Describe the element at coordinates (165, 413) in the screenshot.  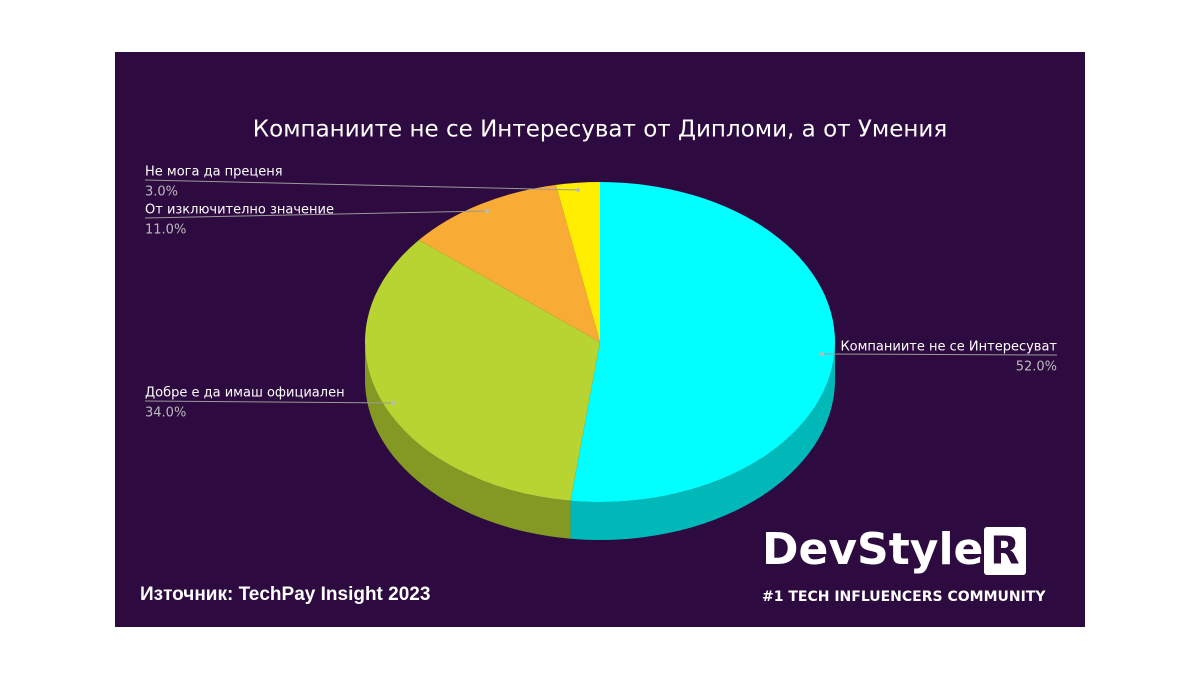
I see `value-label: 34.0%` at that location.